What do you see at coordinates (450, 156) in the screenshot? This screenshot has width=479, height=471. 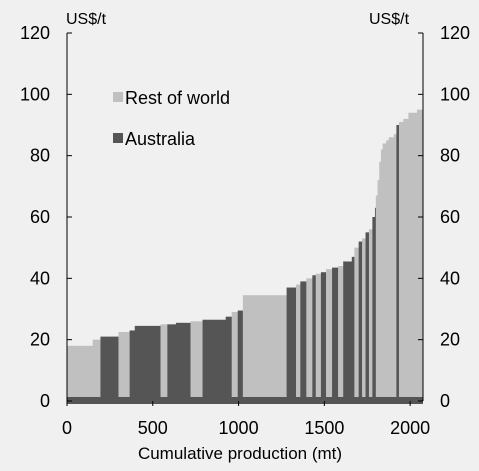 I see `right-y-tick-label: 80` at bounding box center [450, 156].